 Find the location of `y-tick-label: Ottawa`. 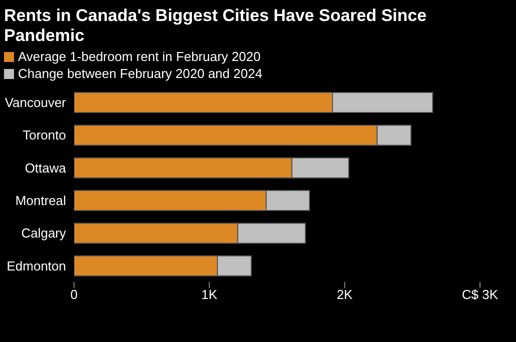

y-tick-label: Ottawa is located at coordinates (45, 168).